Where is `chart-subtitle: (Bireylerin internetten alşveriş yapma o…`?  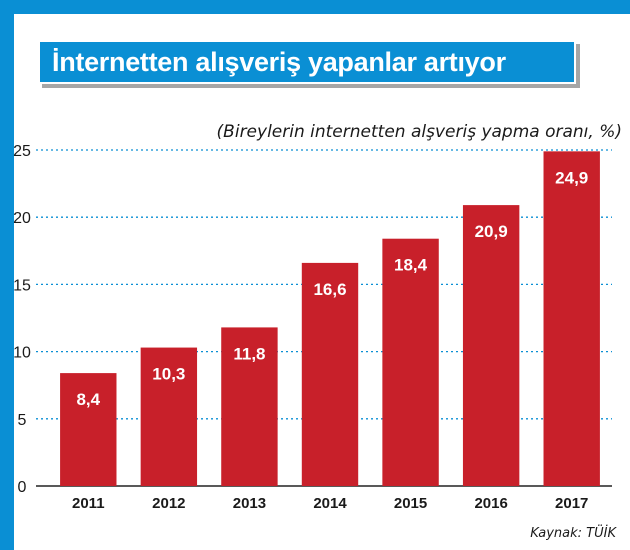
chart-subtitle: (Bireylerin internetten alşveriş yapma o… is located at coordinates (419, 132).